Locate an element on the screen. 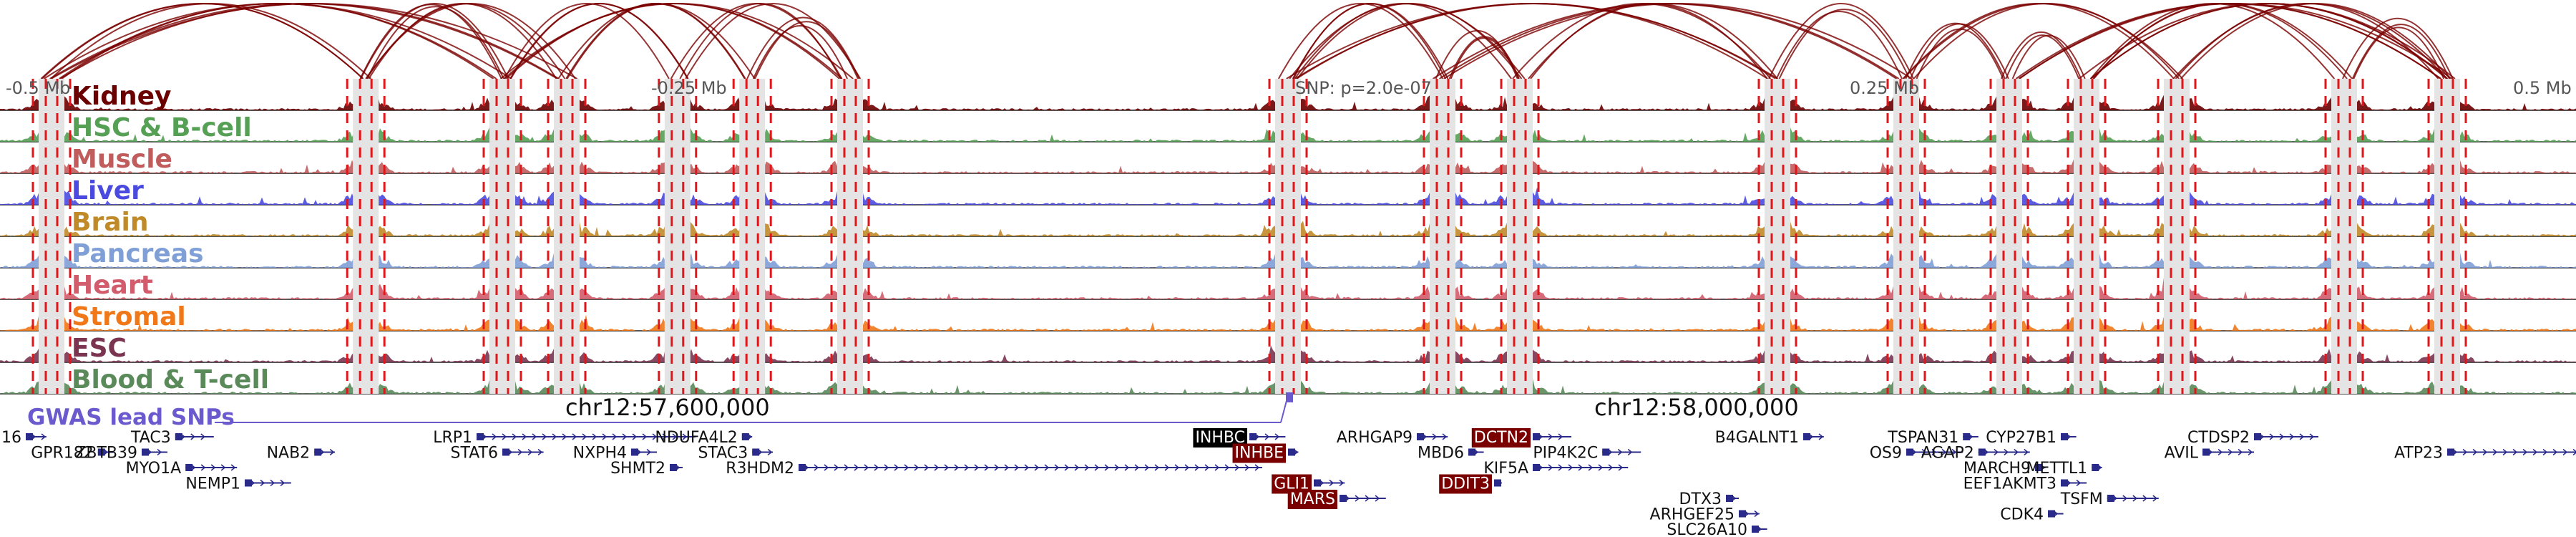 Image resolution: width=2576 pixels, height=537 pixels. track-label: Liver is located at coordinates (108, 190).